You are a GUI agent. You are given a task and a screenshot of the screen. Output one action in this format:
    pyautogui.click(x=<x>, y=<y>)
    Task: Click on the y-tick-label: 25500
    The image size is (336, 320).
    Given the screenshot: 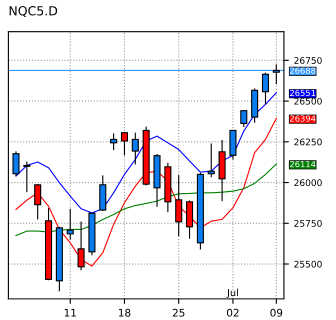 What is the action you would take?
    pyautogui.click(x=308, y=264)
    